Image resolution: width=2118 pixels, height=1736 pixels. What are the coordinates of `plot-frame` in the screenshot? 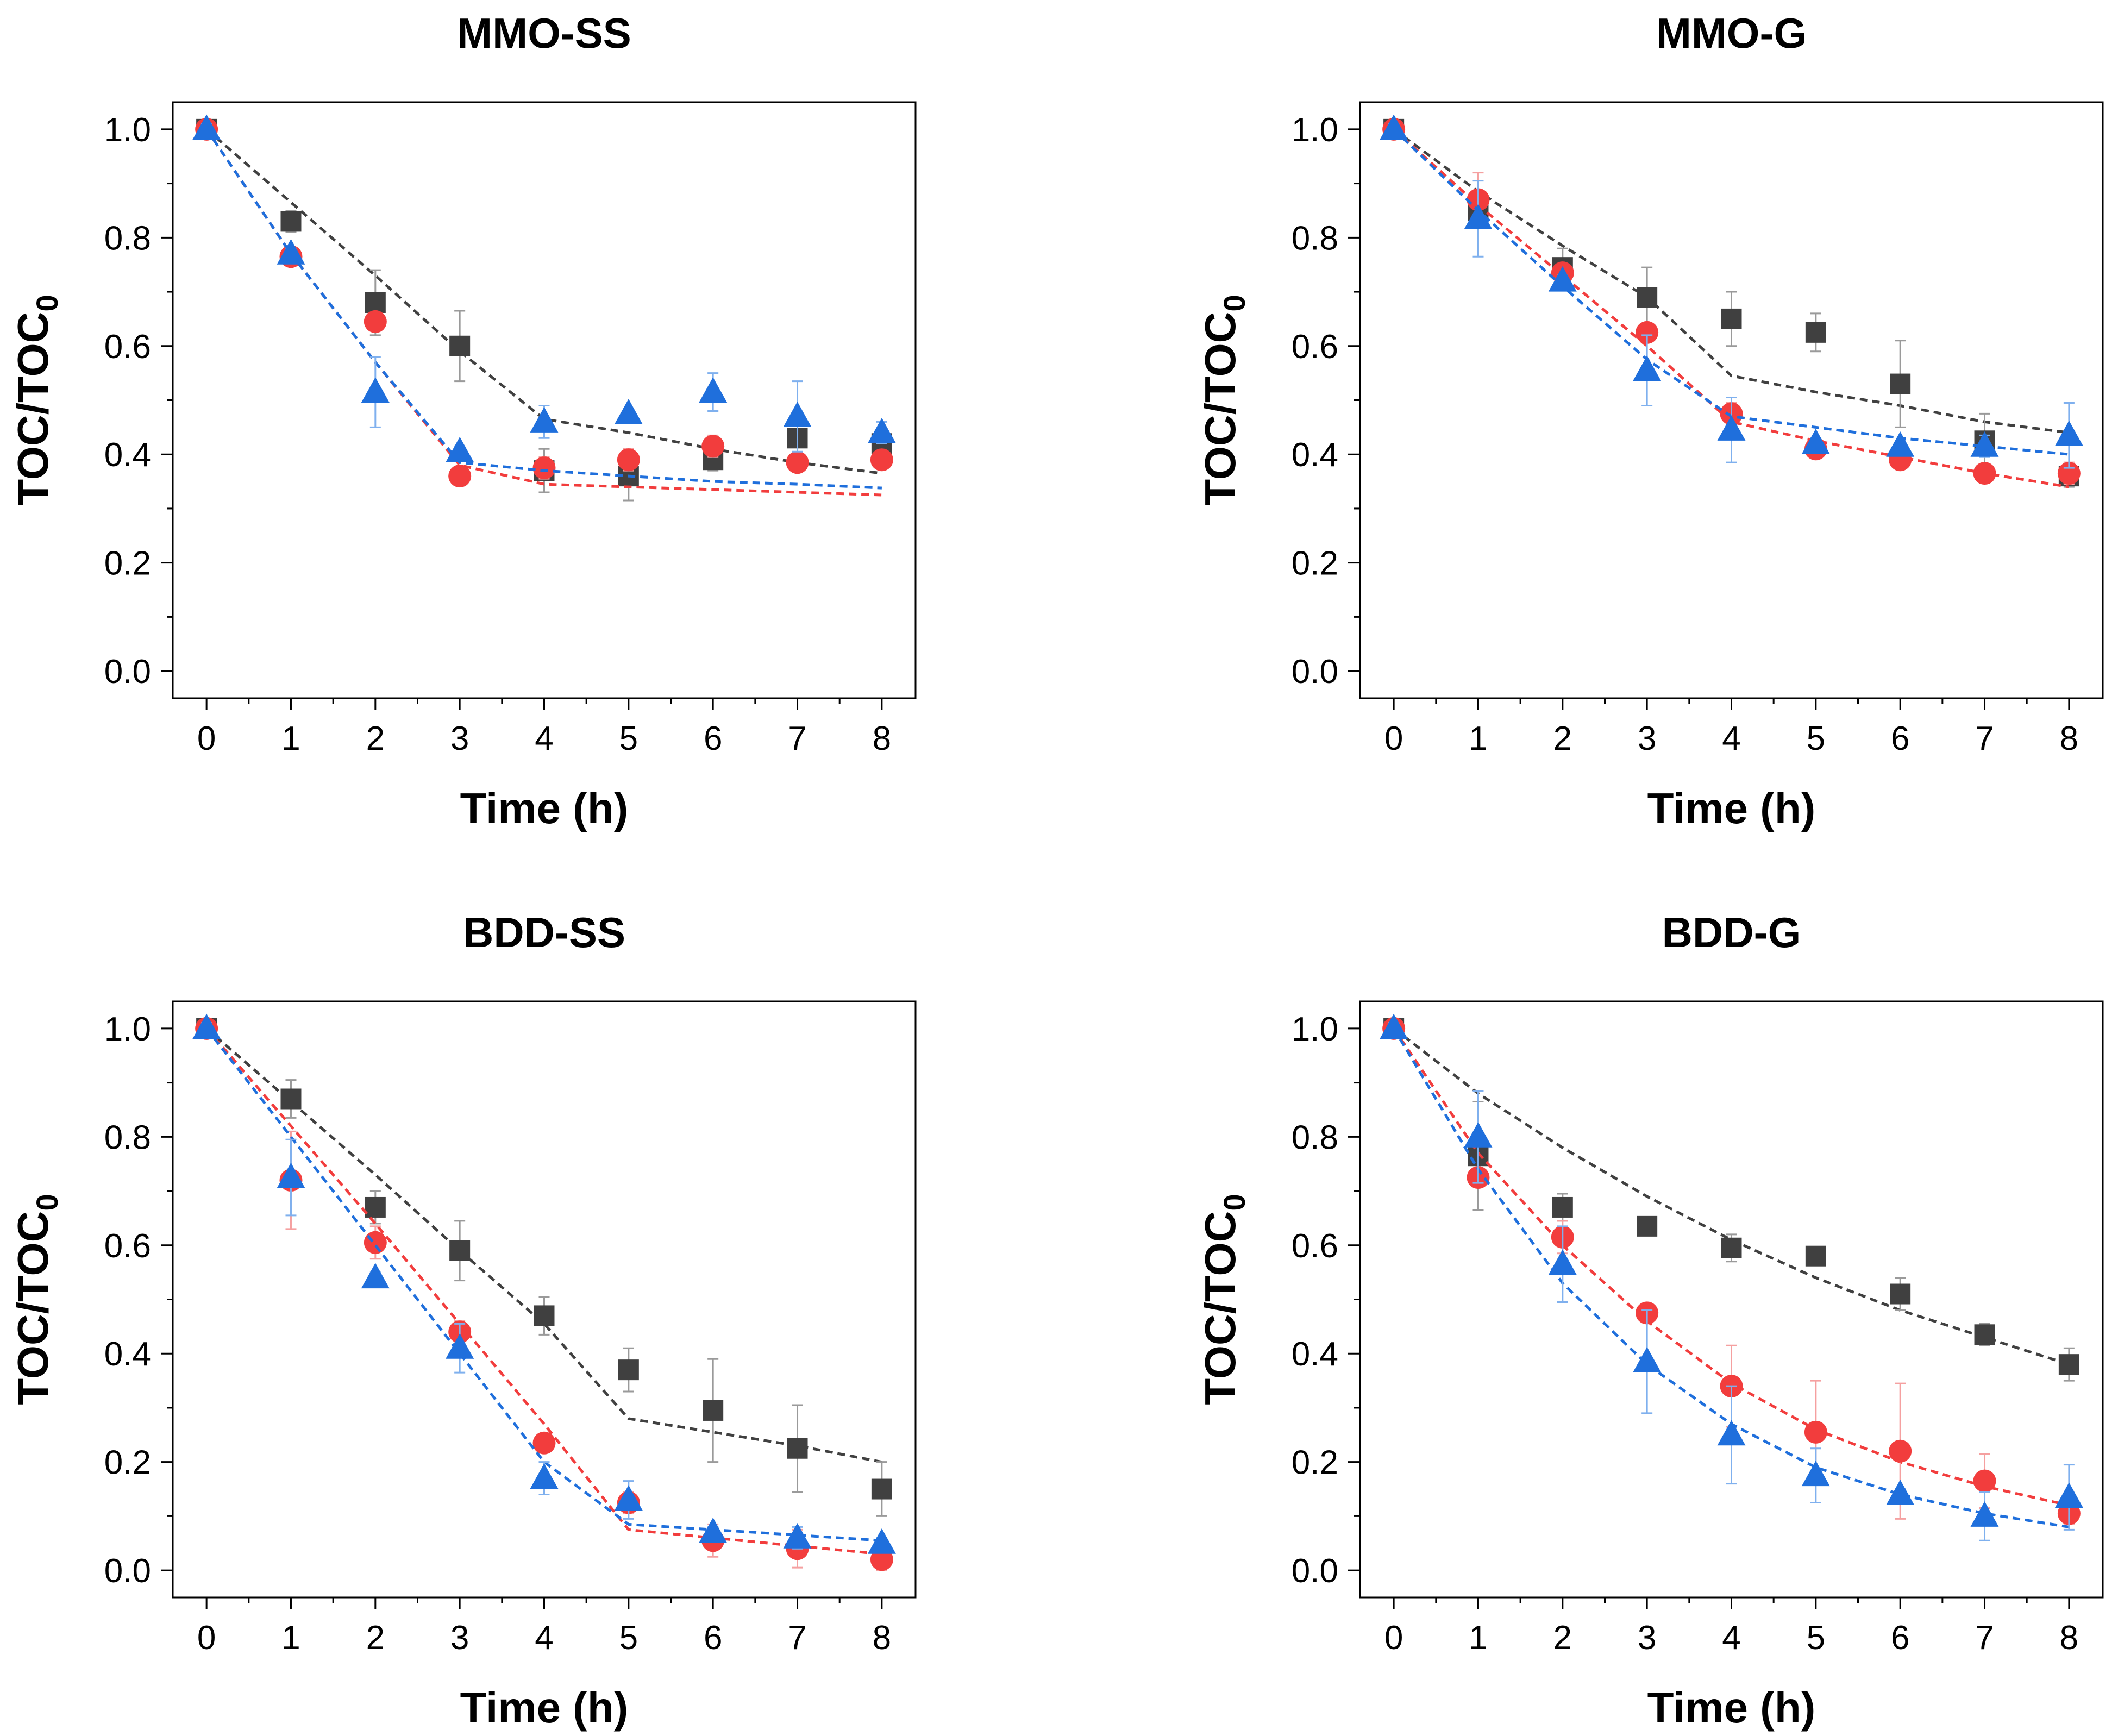 It's located at (544, 400).